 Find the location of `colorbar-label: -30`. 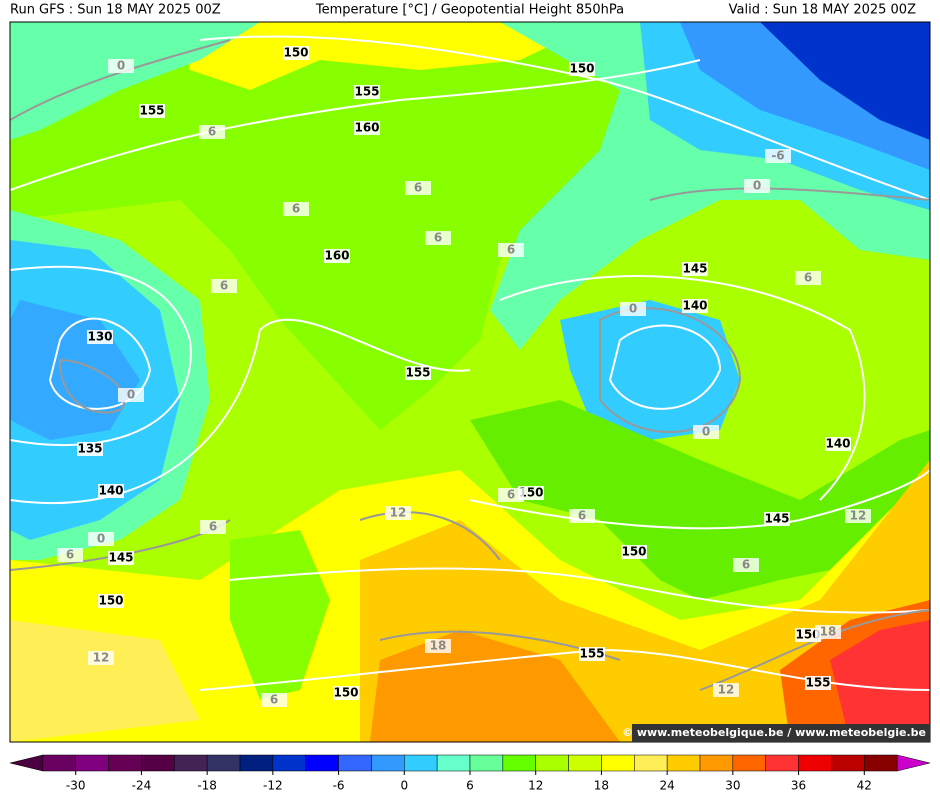

colorbar-label: -30 is located at coordinates (76, 786).